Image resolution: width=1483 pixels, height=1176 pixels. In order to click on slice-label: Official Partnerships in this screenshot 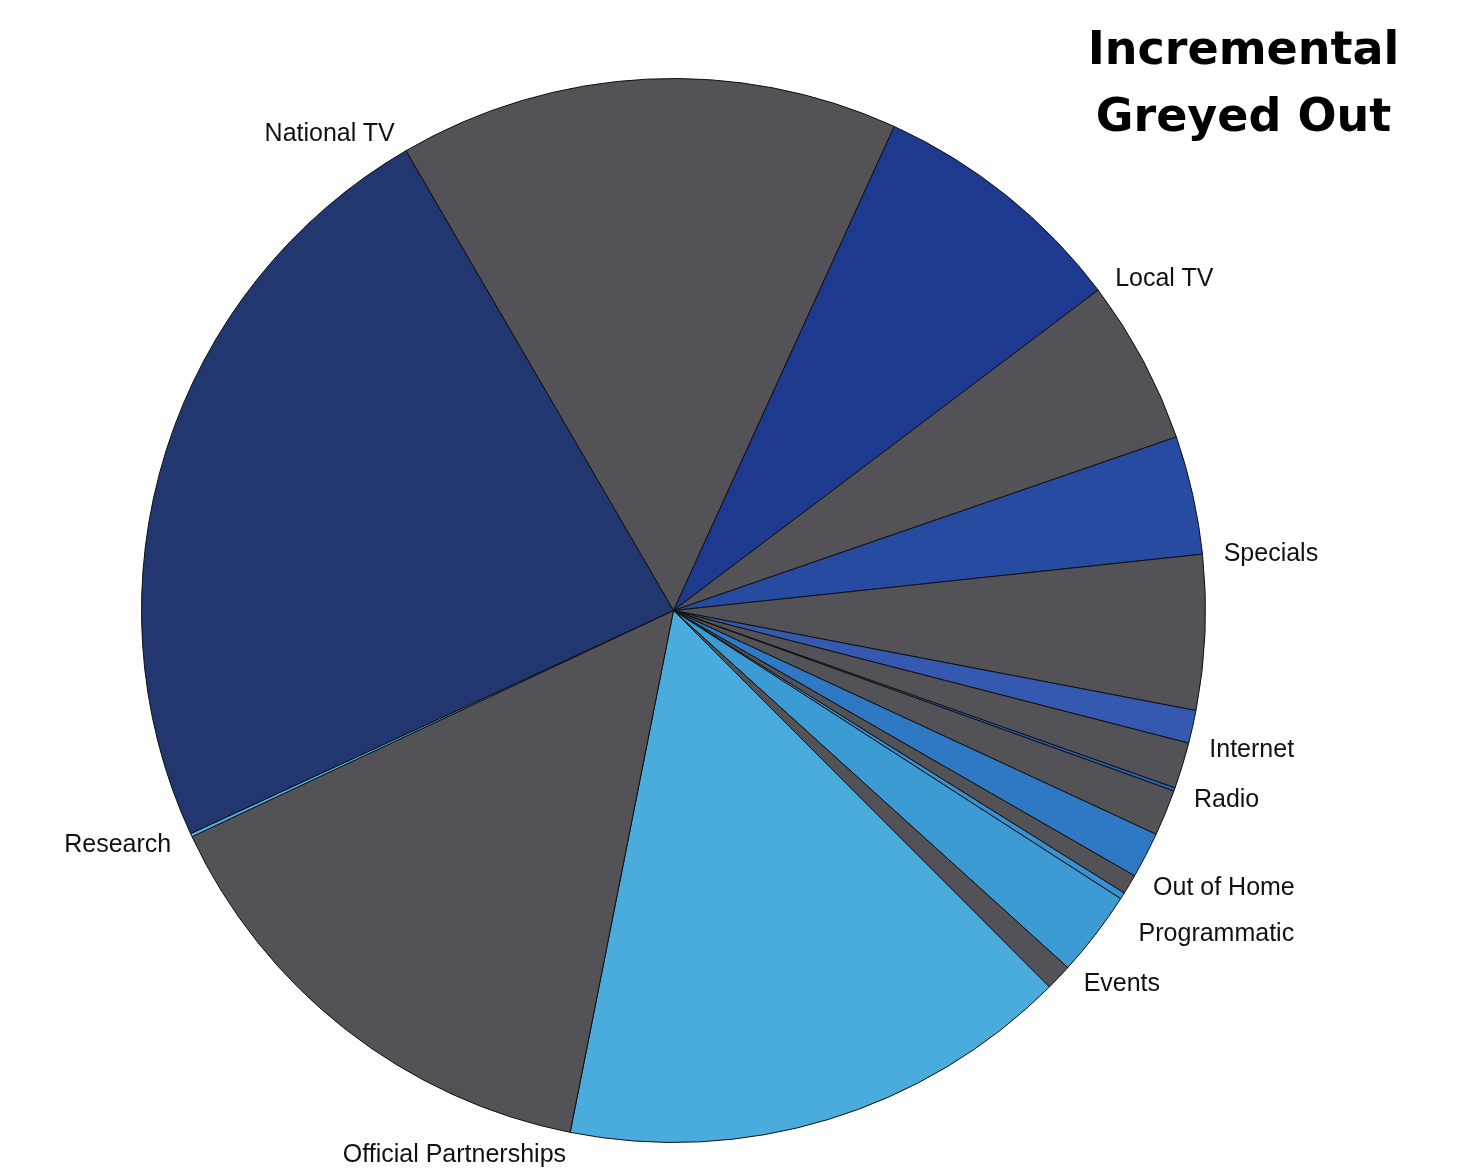, I will do `click(454, 1153)`.